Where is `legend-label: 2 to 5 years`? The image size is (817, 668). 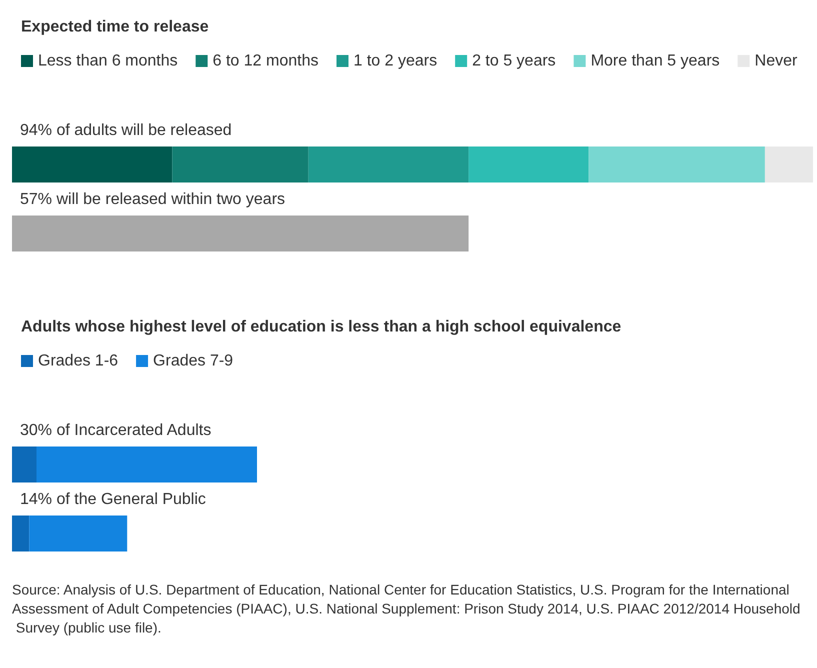
legend-label: 2 to 5 years is located at coordinates (514, 61).